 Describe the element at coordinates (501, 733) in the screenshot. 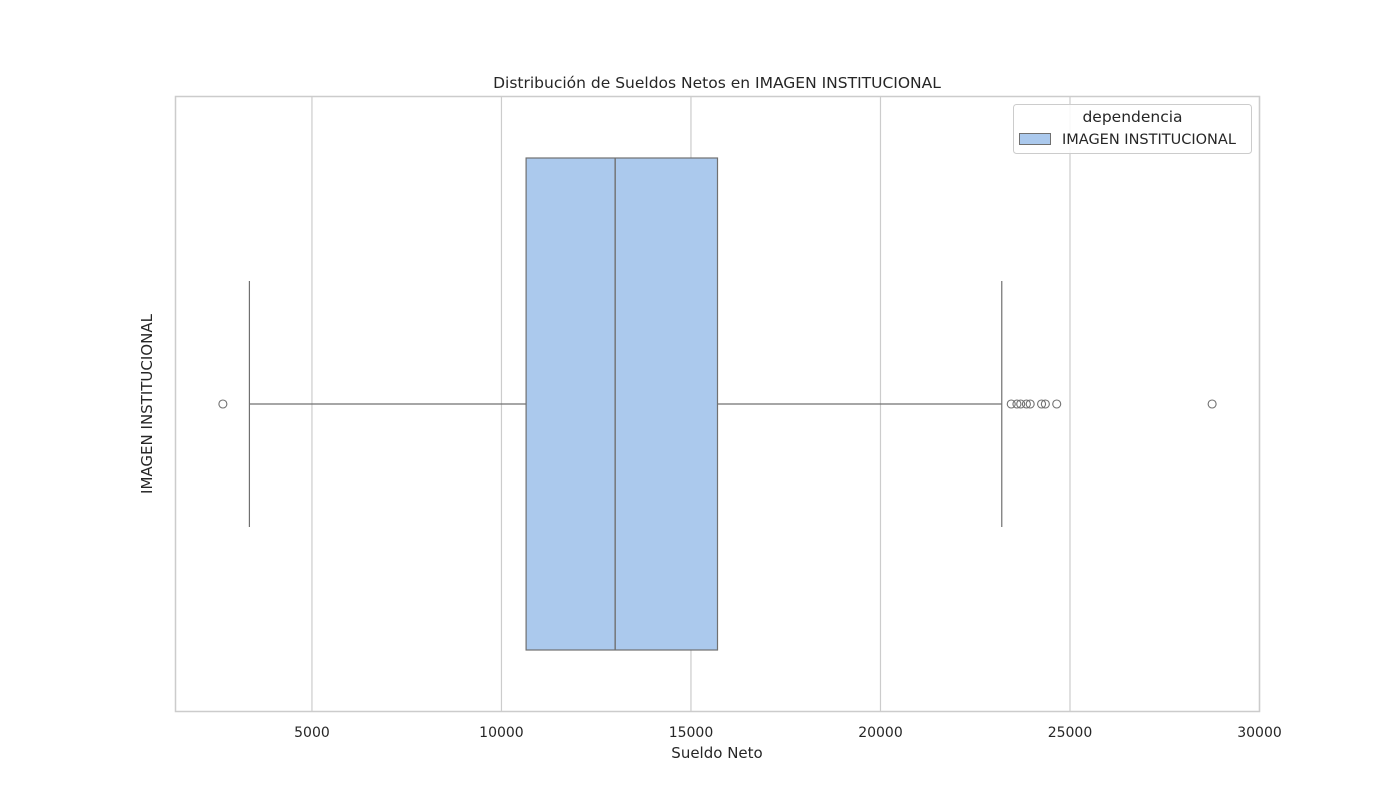

I see `x-tick-label: 10000` at that location.